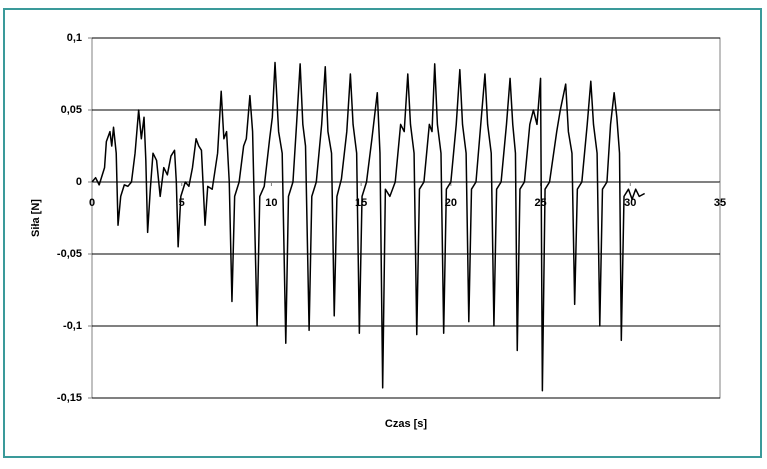  Describe the element at coordinates (36, 218) in the screenshot. I see `y-axis-title: Siła [N]` at that location.